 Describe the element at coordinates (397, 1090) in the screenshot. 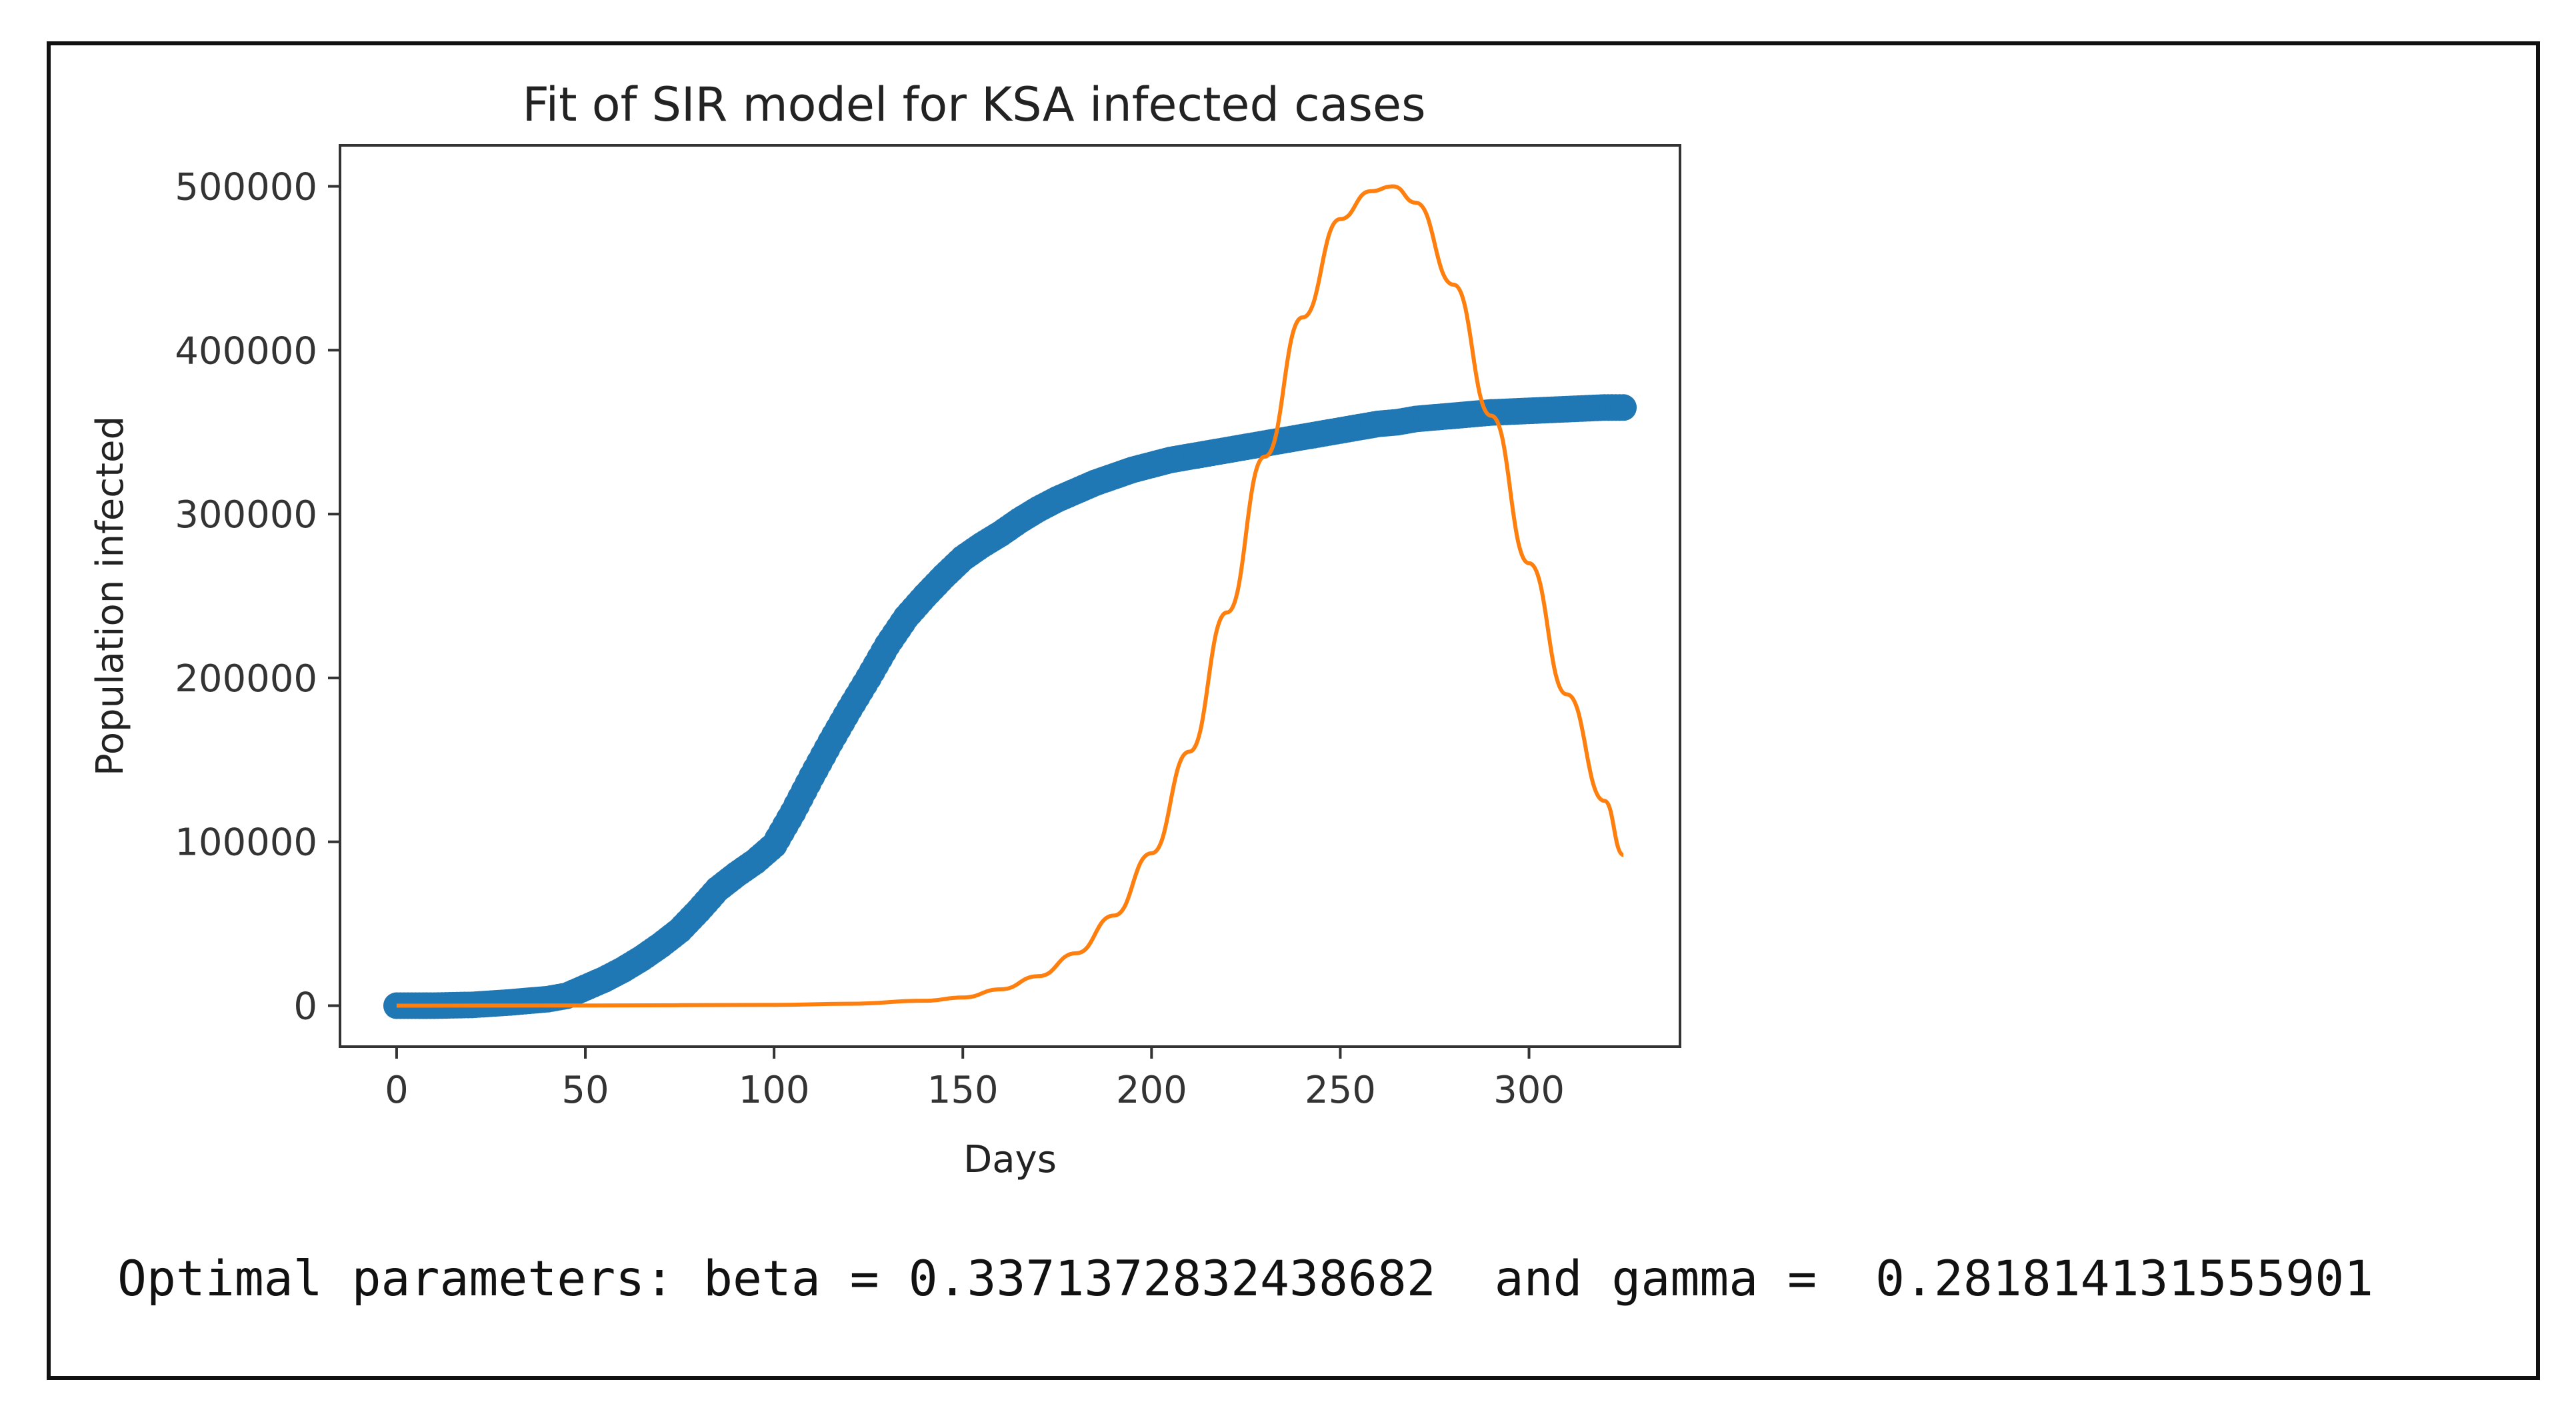

I see `x-tick-label: 0` at that location.